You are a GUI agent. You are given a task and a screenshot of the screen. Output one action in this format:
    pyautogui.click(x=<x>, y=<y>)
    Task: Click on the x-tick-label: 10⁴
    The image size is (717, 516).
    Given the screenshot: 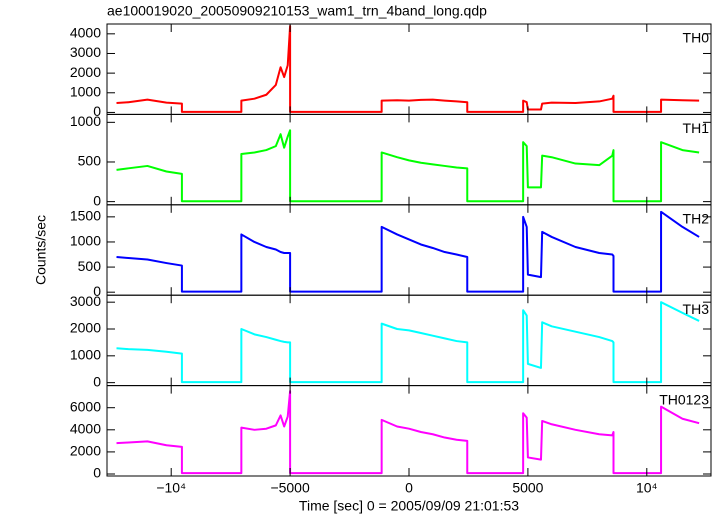 What is the action you would take?
    pyautogui.click(x=647, y=488)
    